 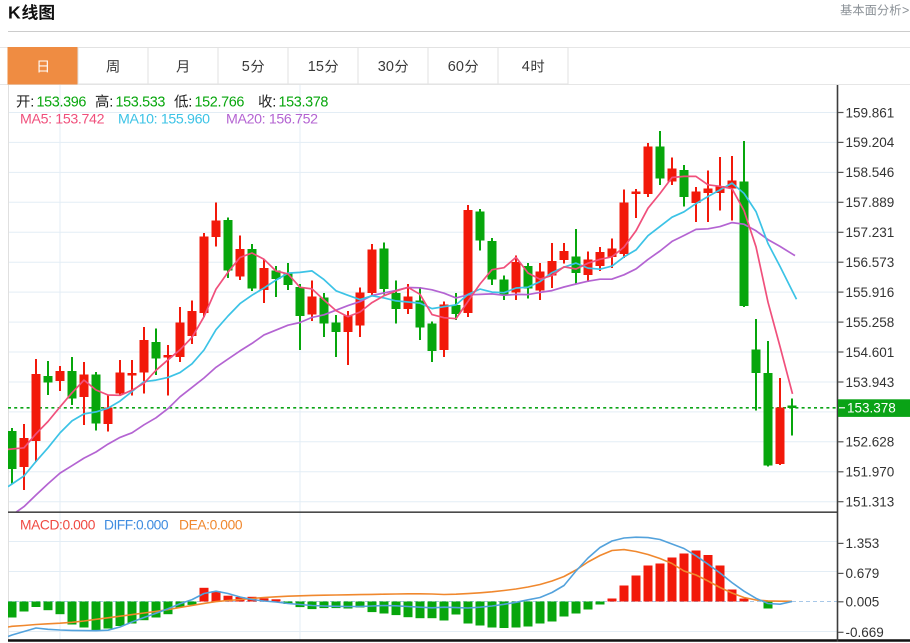 What do you see at coordinates (386, 67) in the screenshot?
I see `svg-text: 30` at bounding box center [386, 67].